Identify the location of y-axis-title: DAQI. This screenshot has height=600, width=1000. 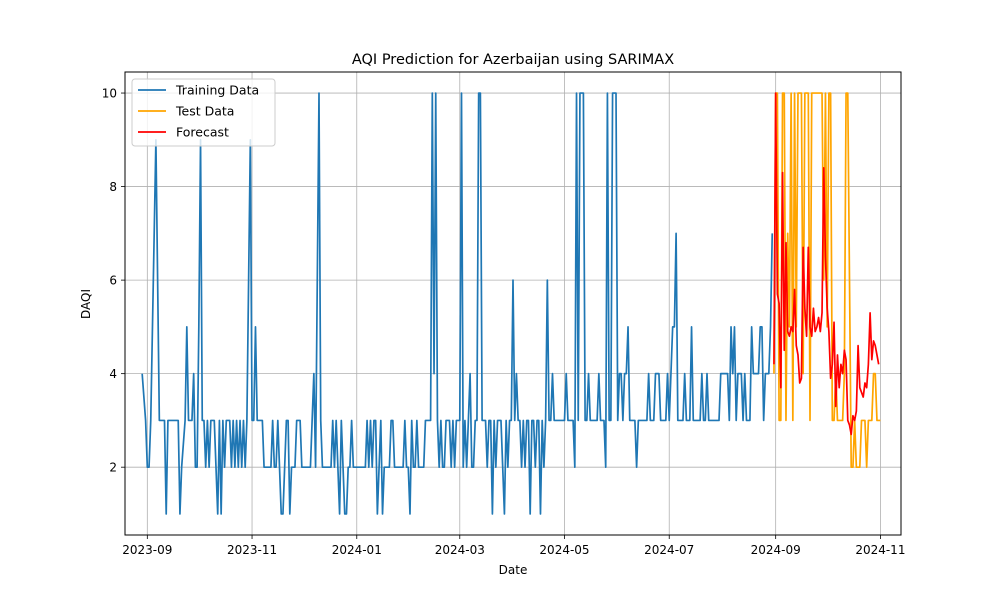
(86, 304).